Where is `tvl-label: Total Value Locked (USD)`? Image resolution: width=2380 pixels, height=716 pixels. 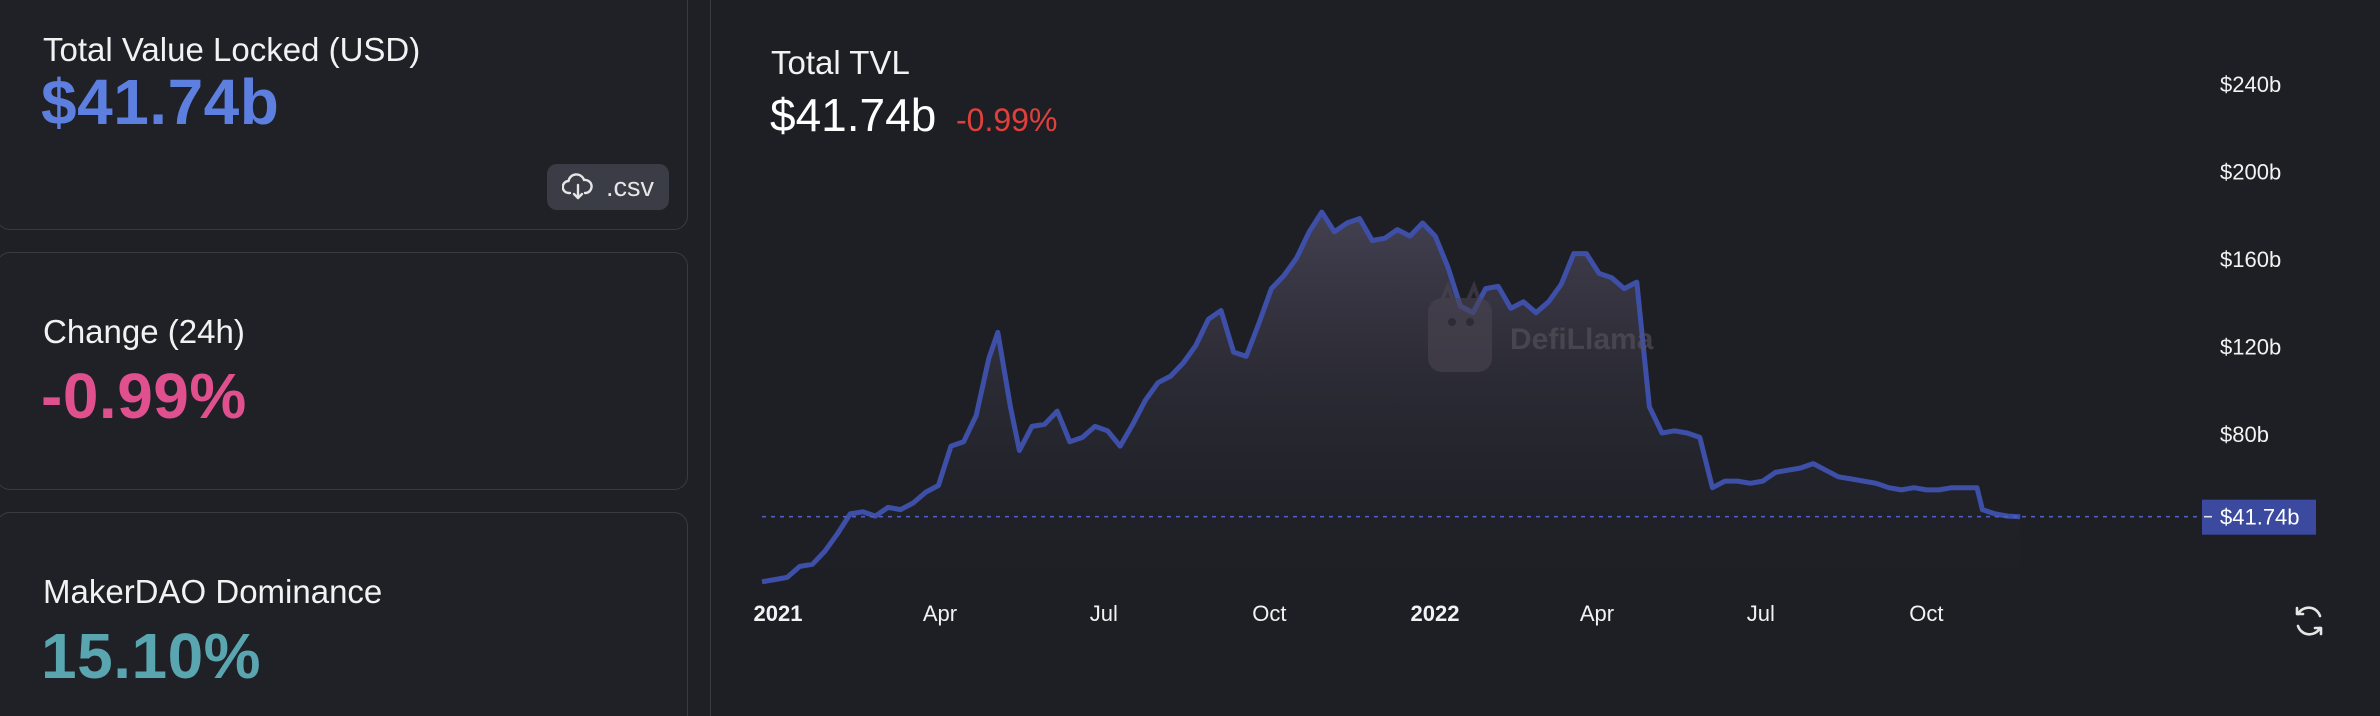 tvl-label: Total Value Locked (USD) is located at coordinates (232, 49).